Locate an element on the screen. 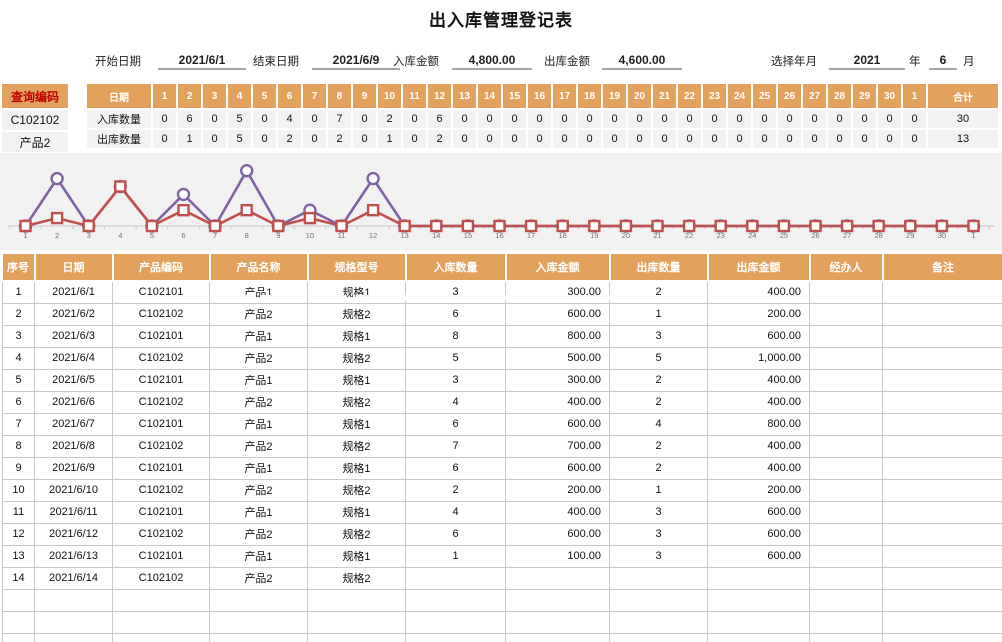 The height and width of the screenshot is (642, 1002). ledger-cell: 7 is located at coordinates (455, 446).